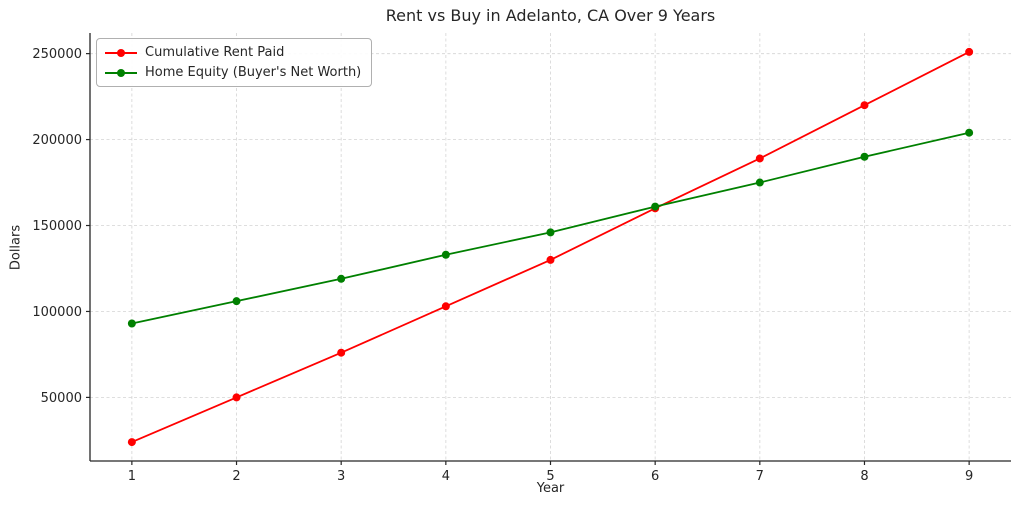 The width and height of the screenshot is (1024, 512). Describe the element at coordinates (864, 476) in the screenshot. I see `x-tick-label: 8` at that location.